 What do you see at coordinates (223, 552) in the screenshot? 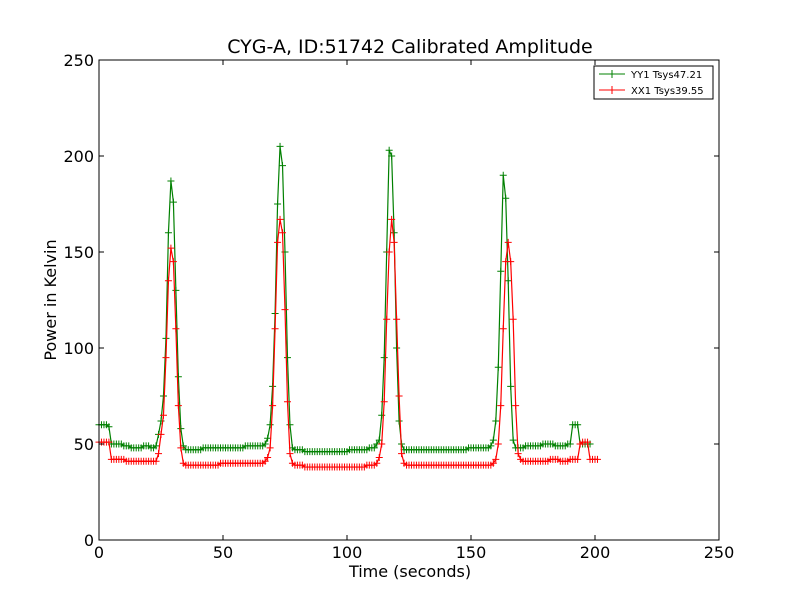
I see `x-tick-label: 50` at bounding box center [223, 552].